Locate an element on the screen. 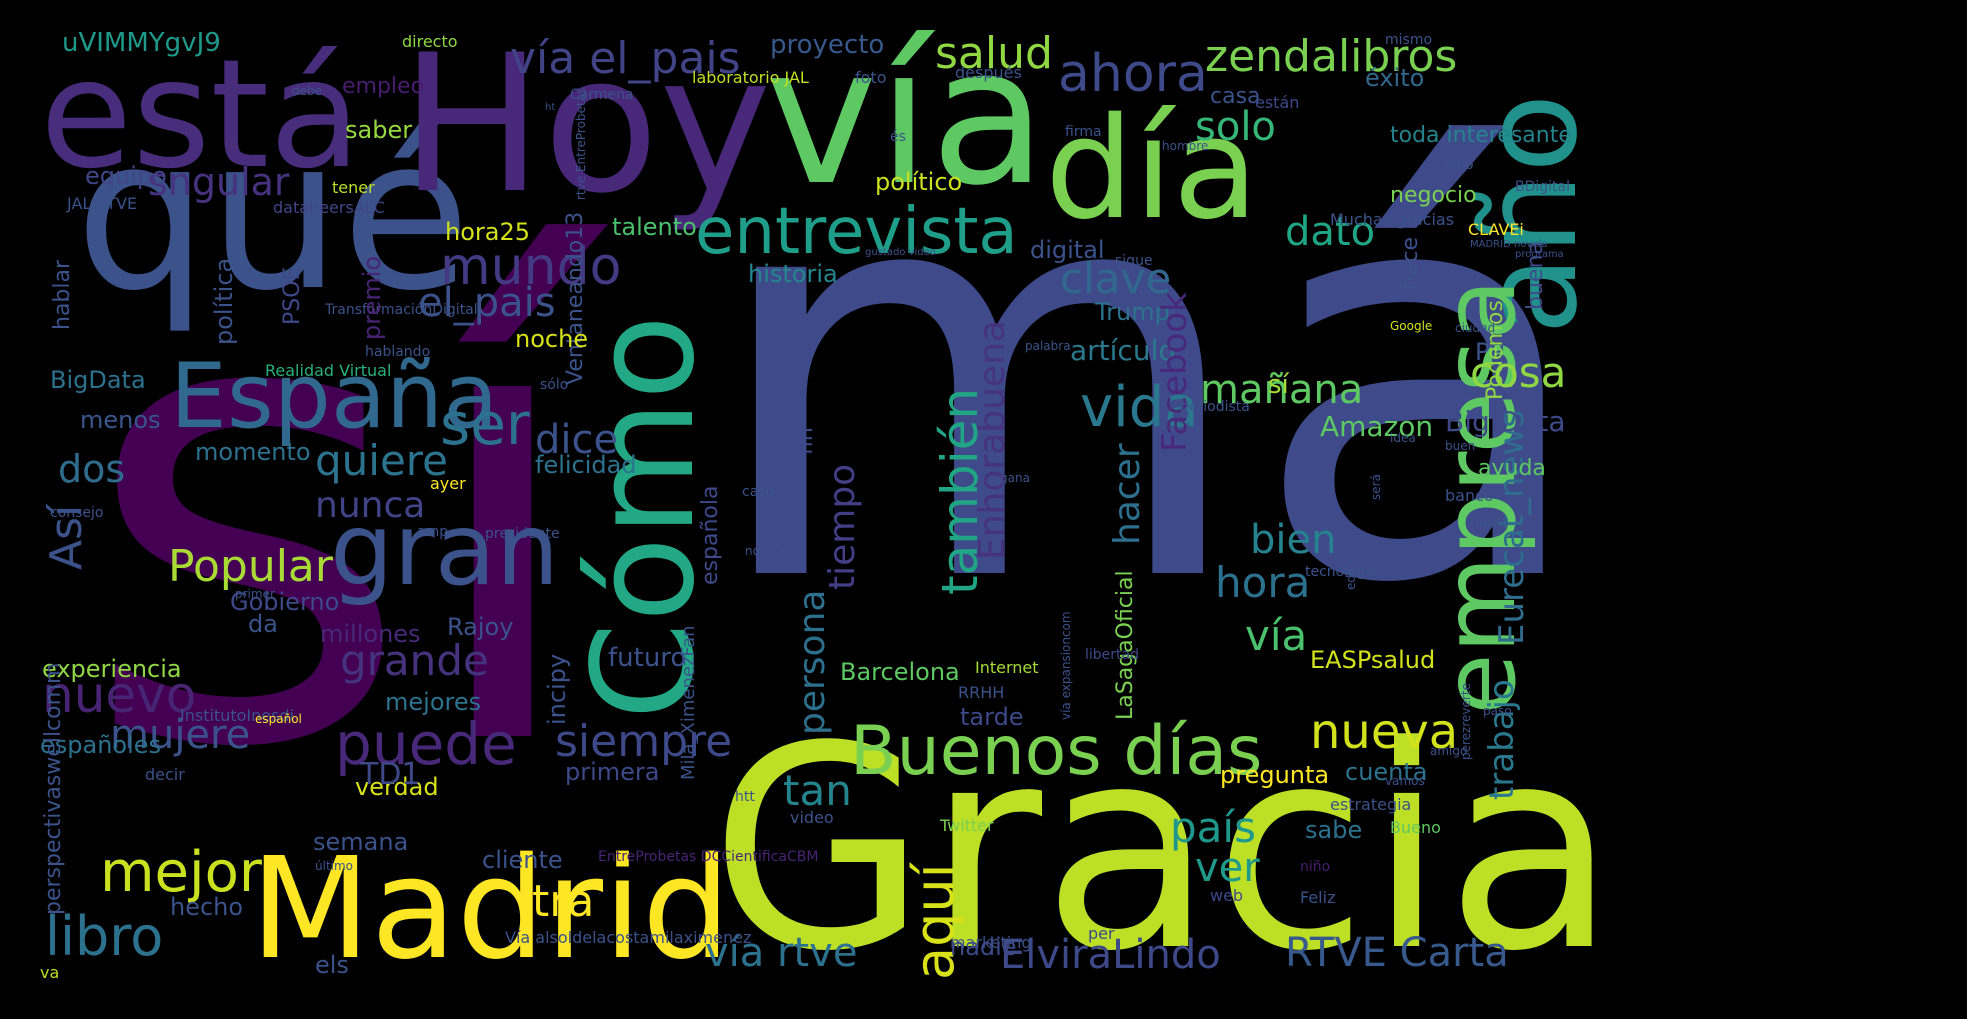  word-via-alsol: els is located at coordinates (332, 965).